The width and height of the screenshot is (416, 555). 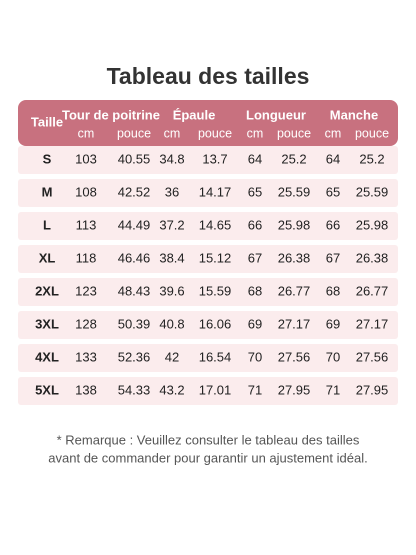 What do you see at coordinates (172, 356) in the screenshot?
I see `cell: 42` at bounding box center [172, 356].